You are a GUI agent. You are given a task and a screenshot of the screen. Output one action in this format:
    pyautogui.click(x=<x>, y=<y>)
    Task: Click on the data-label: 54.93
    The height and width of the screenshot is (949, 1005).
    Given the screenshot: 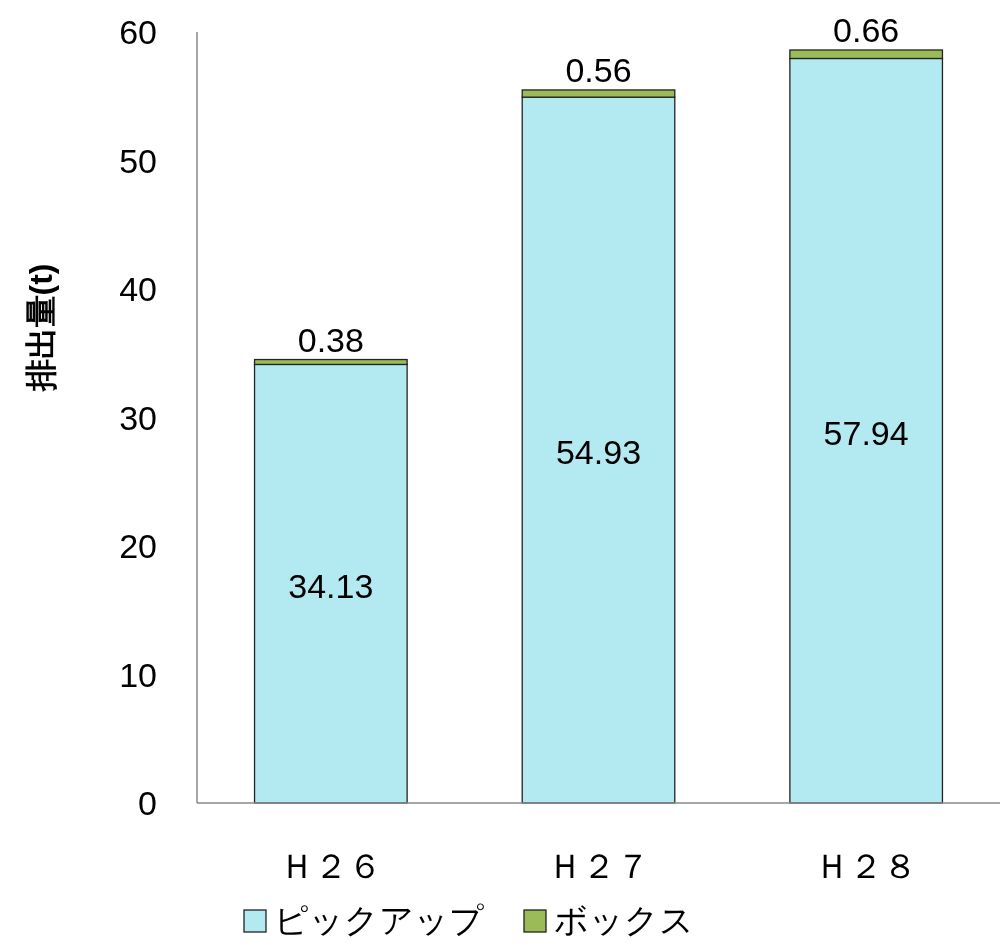 What is the action you would take?
    pyautogui.click(x=598, y=452)
    